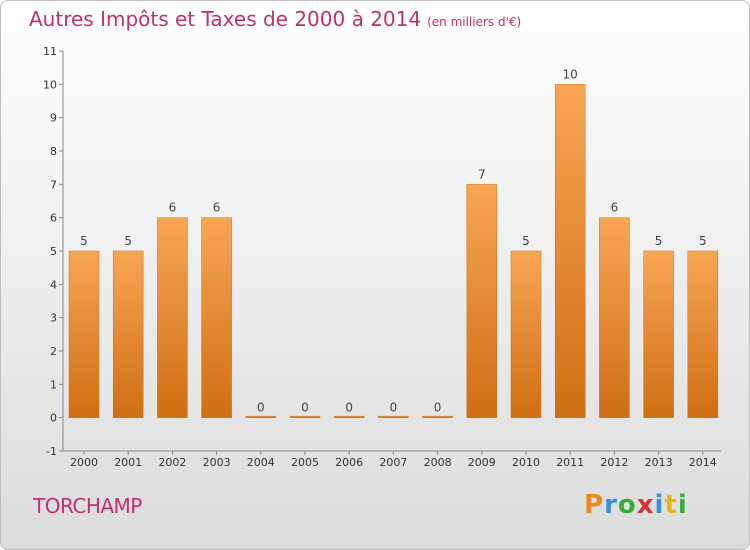  Describe the element at coordinates (225, 19) in the screenshot. I see `chart-title-text: Autres Impôts et Taxes de 2000 à 2014` at that location.